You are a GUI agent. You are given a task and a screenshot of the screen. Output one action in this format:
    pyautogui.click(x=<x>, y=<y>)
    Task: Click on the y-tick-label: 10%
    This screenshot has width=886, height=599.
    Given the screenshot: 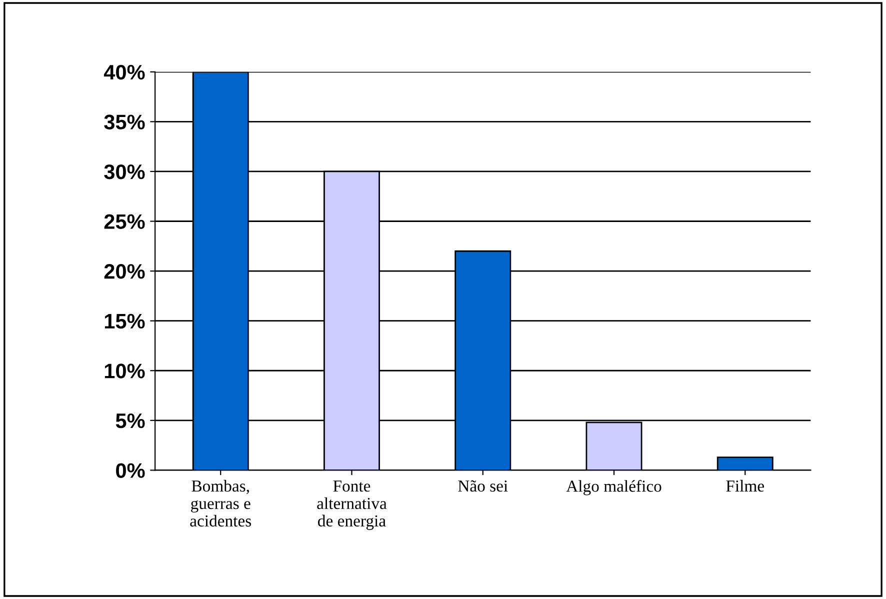 What is the action you would take?
    pyautogui.click(x=124, y=371)
    